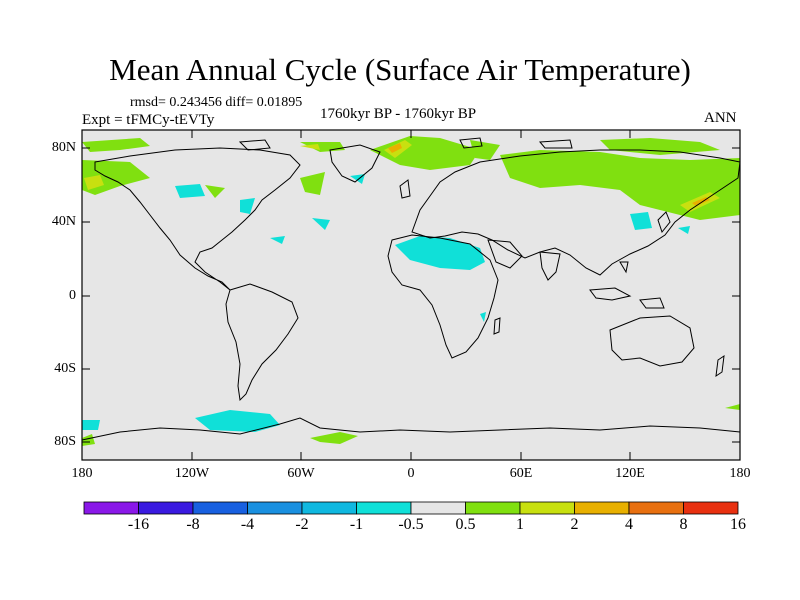 The image size is (800, 600). Describe the element at coordinates (630, 473) in the screenshot. I see `x-label-120e: 120E` at that location.